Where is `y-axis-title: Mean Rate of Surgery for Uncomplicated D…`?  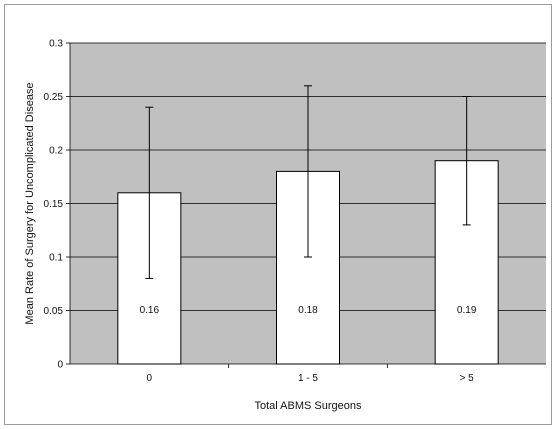 y-axis-title: Mean Rate of Surgery for Uncomplicated D… is located at coordinates (30, 203).